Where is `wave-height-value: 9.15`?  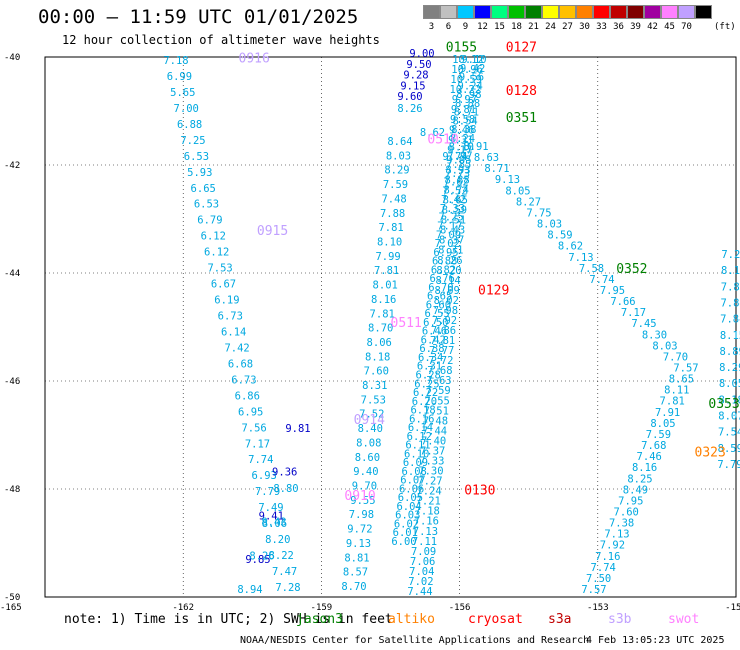
wave-height-value: 9.15 is located at coordinates (412, 86).